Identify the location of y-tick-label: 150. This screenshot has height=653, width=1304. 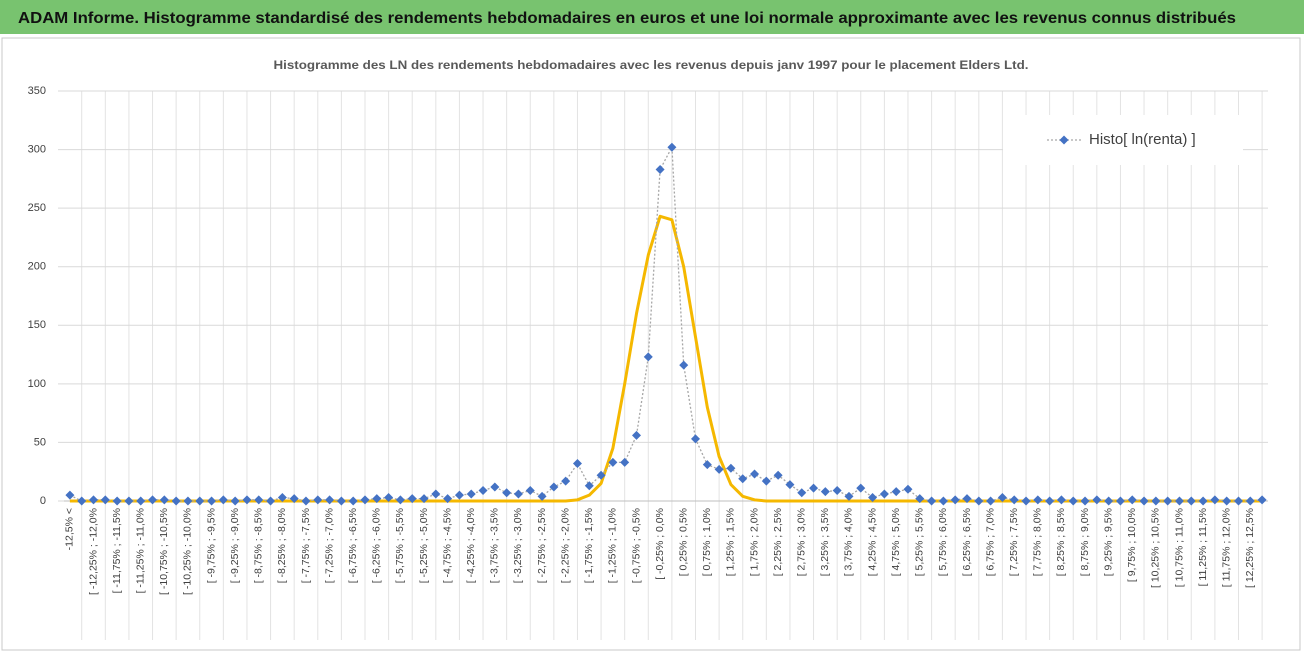
(37, 325).